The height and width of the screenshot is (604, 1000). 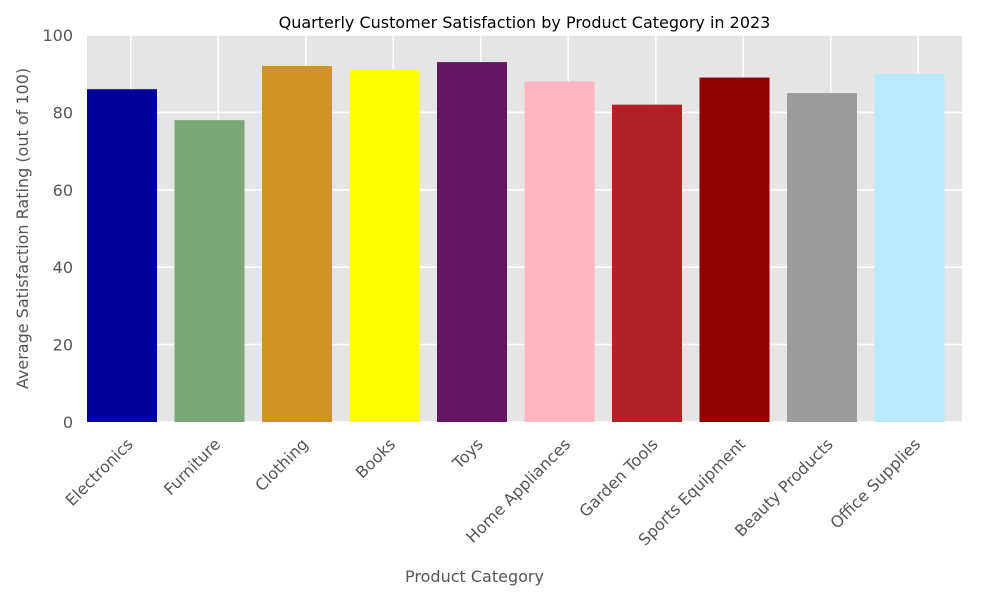 I want to click on y-tick-label: 80, so click(x=63, y=112).